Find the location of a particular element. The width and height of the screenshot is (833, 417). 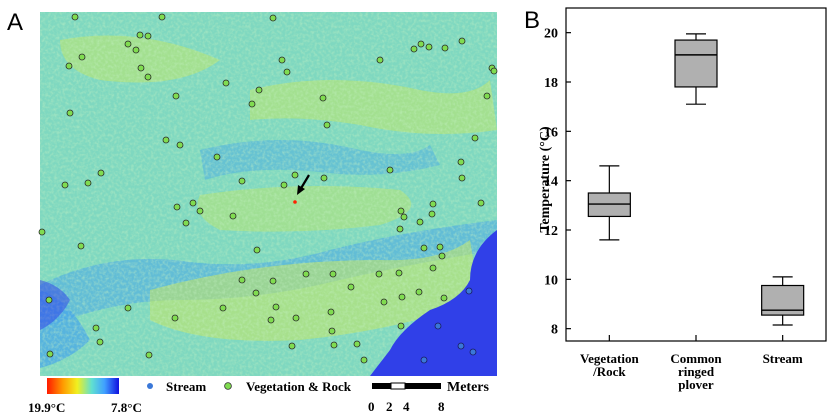

arrow-icon is located at coordinates (303, 184).